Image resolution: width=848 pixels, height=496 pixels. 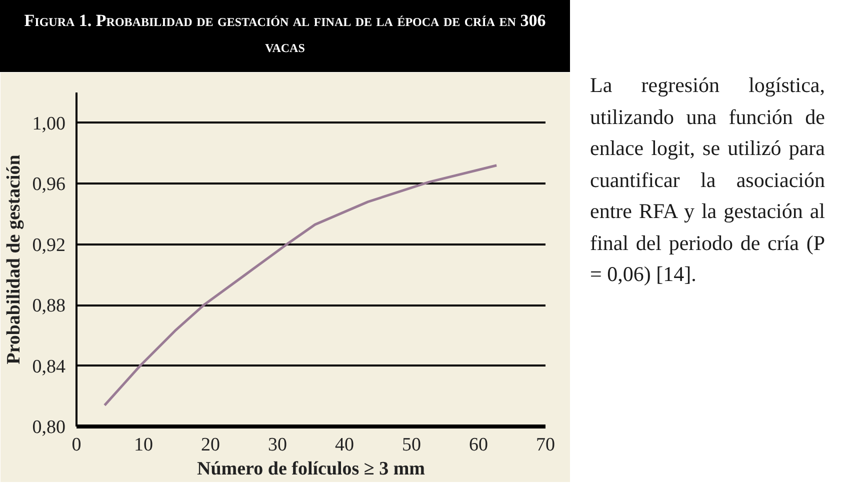 I want to click on text: La regresión logística, utilizando una función de enlace logit, se utilizó para cuantificar la asociación entre RFA y la gestación al final del periodo de cría (P = 0,06) [14]., so click(x=707, y=180).